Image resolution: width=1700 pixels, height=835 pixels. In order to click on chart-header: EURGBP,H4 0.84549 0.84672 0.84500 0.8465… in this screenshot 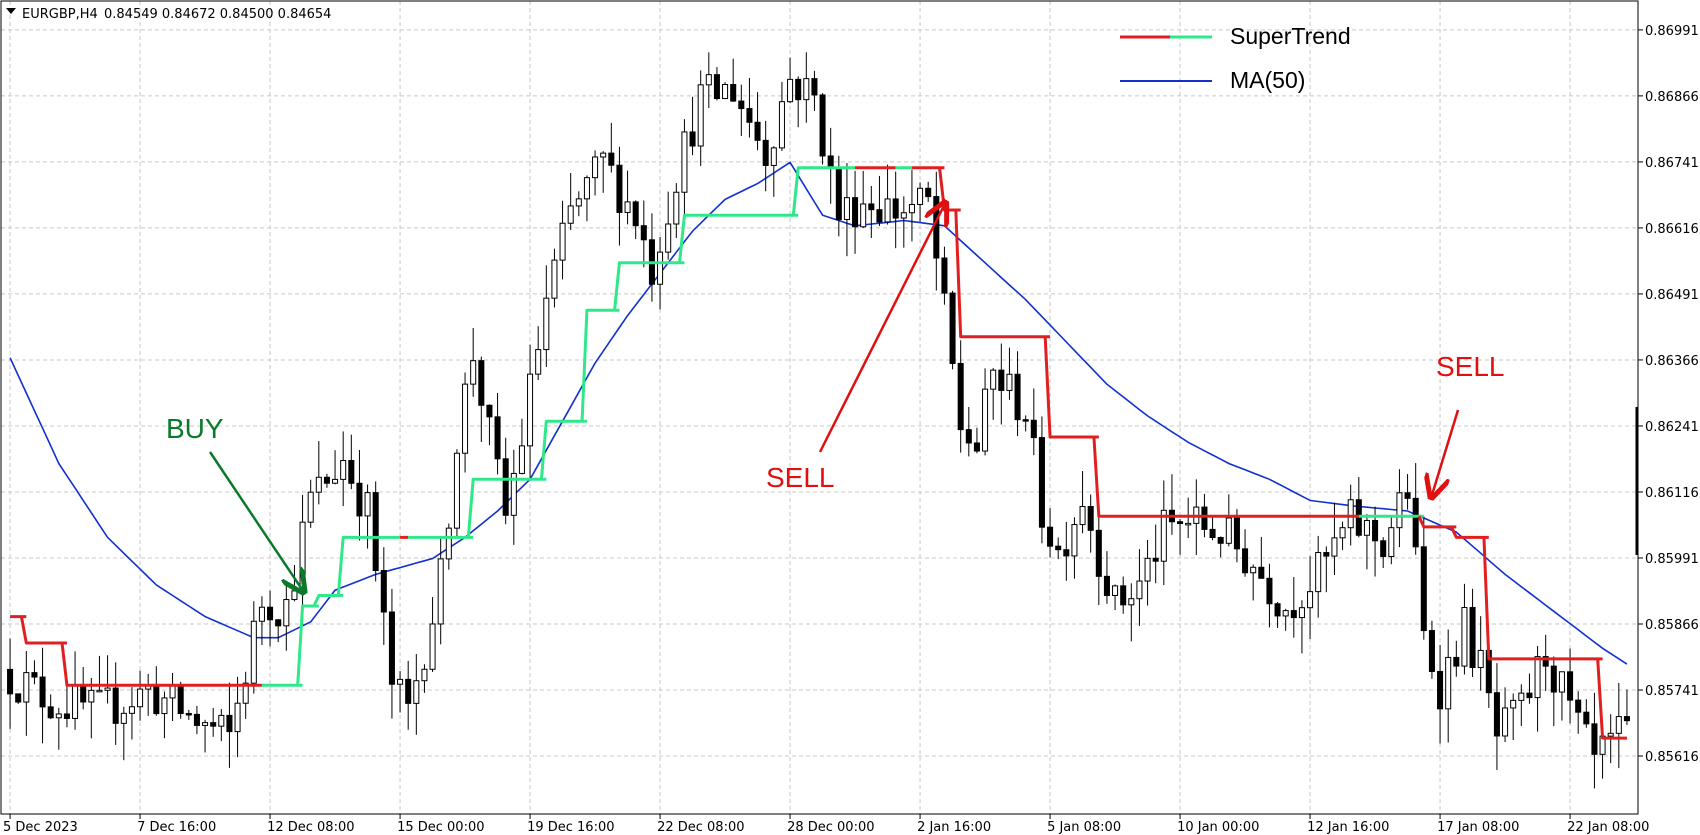, I will do `click(168, 14)`.